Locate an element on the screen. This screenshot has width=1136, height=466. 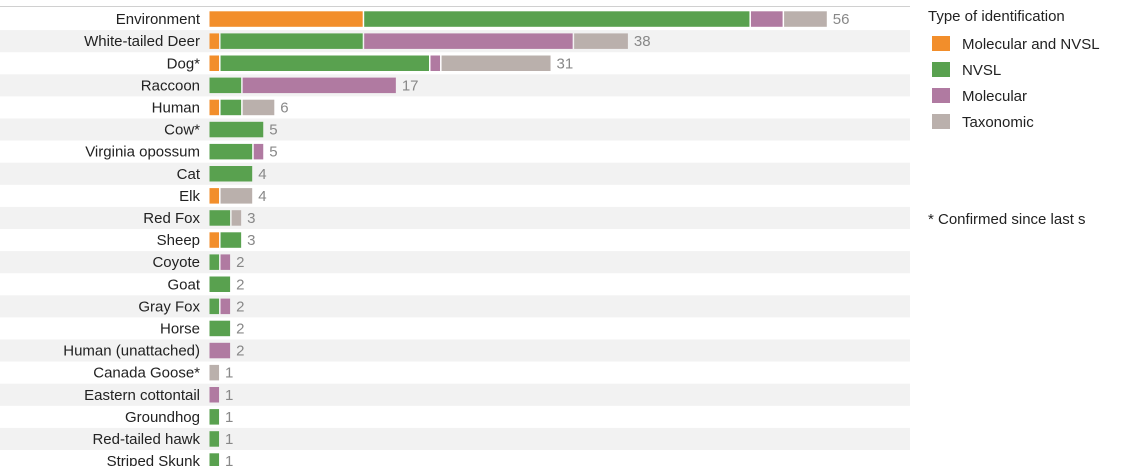
category-label: Elk is located at coordinates (189, 196).